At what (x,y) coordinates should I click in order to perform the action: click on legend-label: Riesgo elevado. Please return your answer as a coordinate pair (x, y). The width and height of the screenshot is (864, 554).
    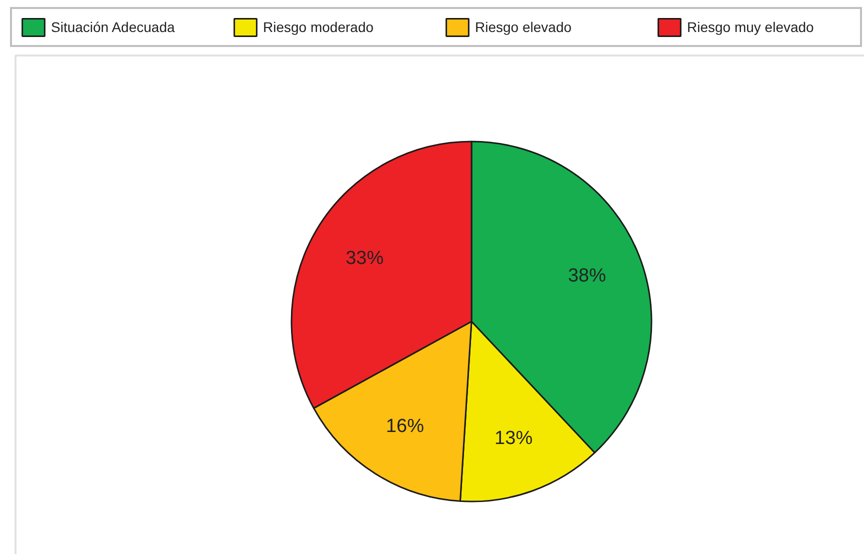
    Looking at the image, I should click on (524, 27).